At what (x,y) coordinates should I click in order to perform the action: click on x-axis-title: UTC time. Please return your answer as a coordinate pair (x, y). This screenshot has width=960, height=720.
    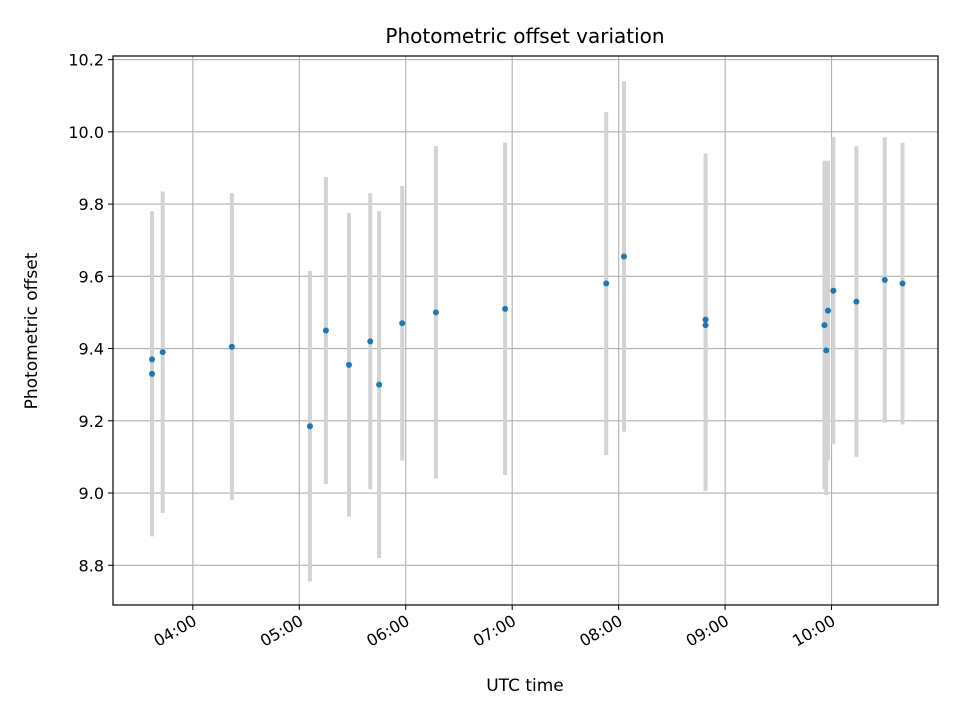
    Looking at the image, I should click on (525, 686).